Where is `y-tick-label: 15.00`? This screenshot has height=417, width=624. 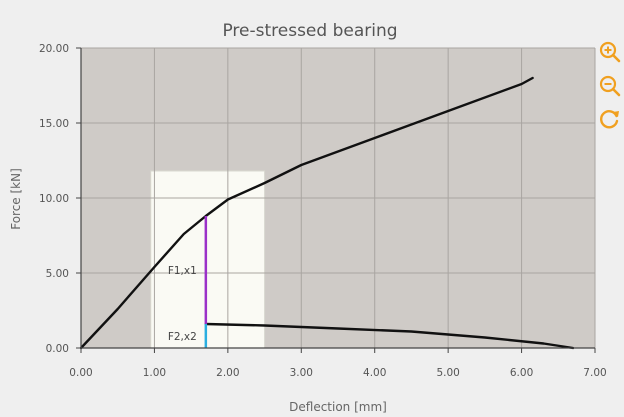 y-tick-label: 15.00 is located at coordinates (54, 124).